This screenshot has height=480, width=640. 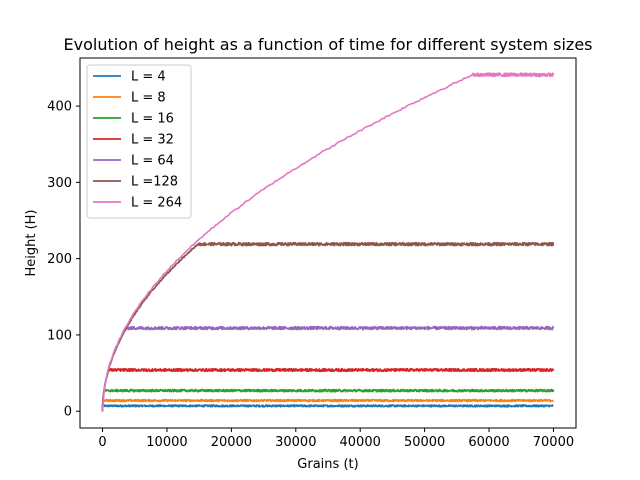 What do you see at coordinates (488, 442) in the screenshot?
I see `x-tick-label: 60000` at bounding box center [488, 442].